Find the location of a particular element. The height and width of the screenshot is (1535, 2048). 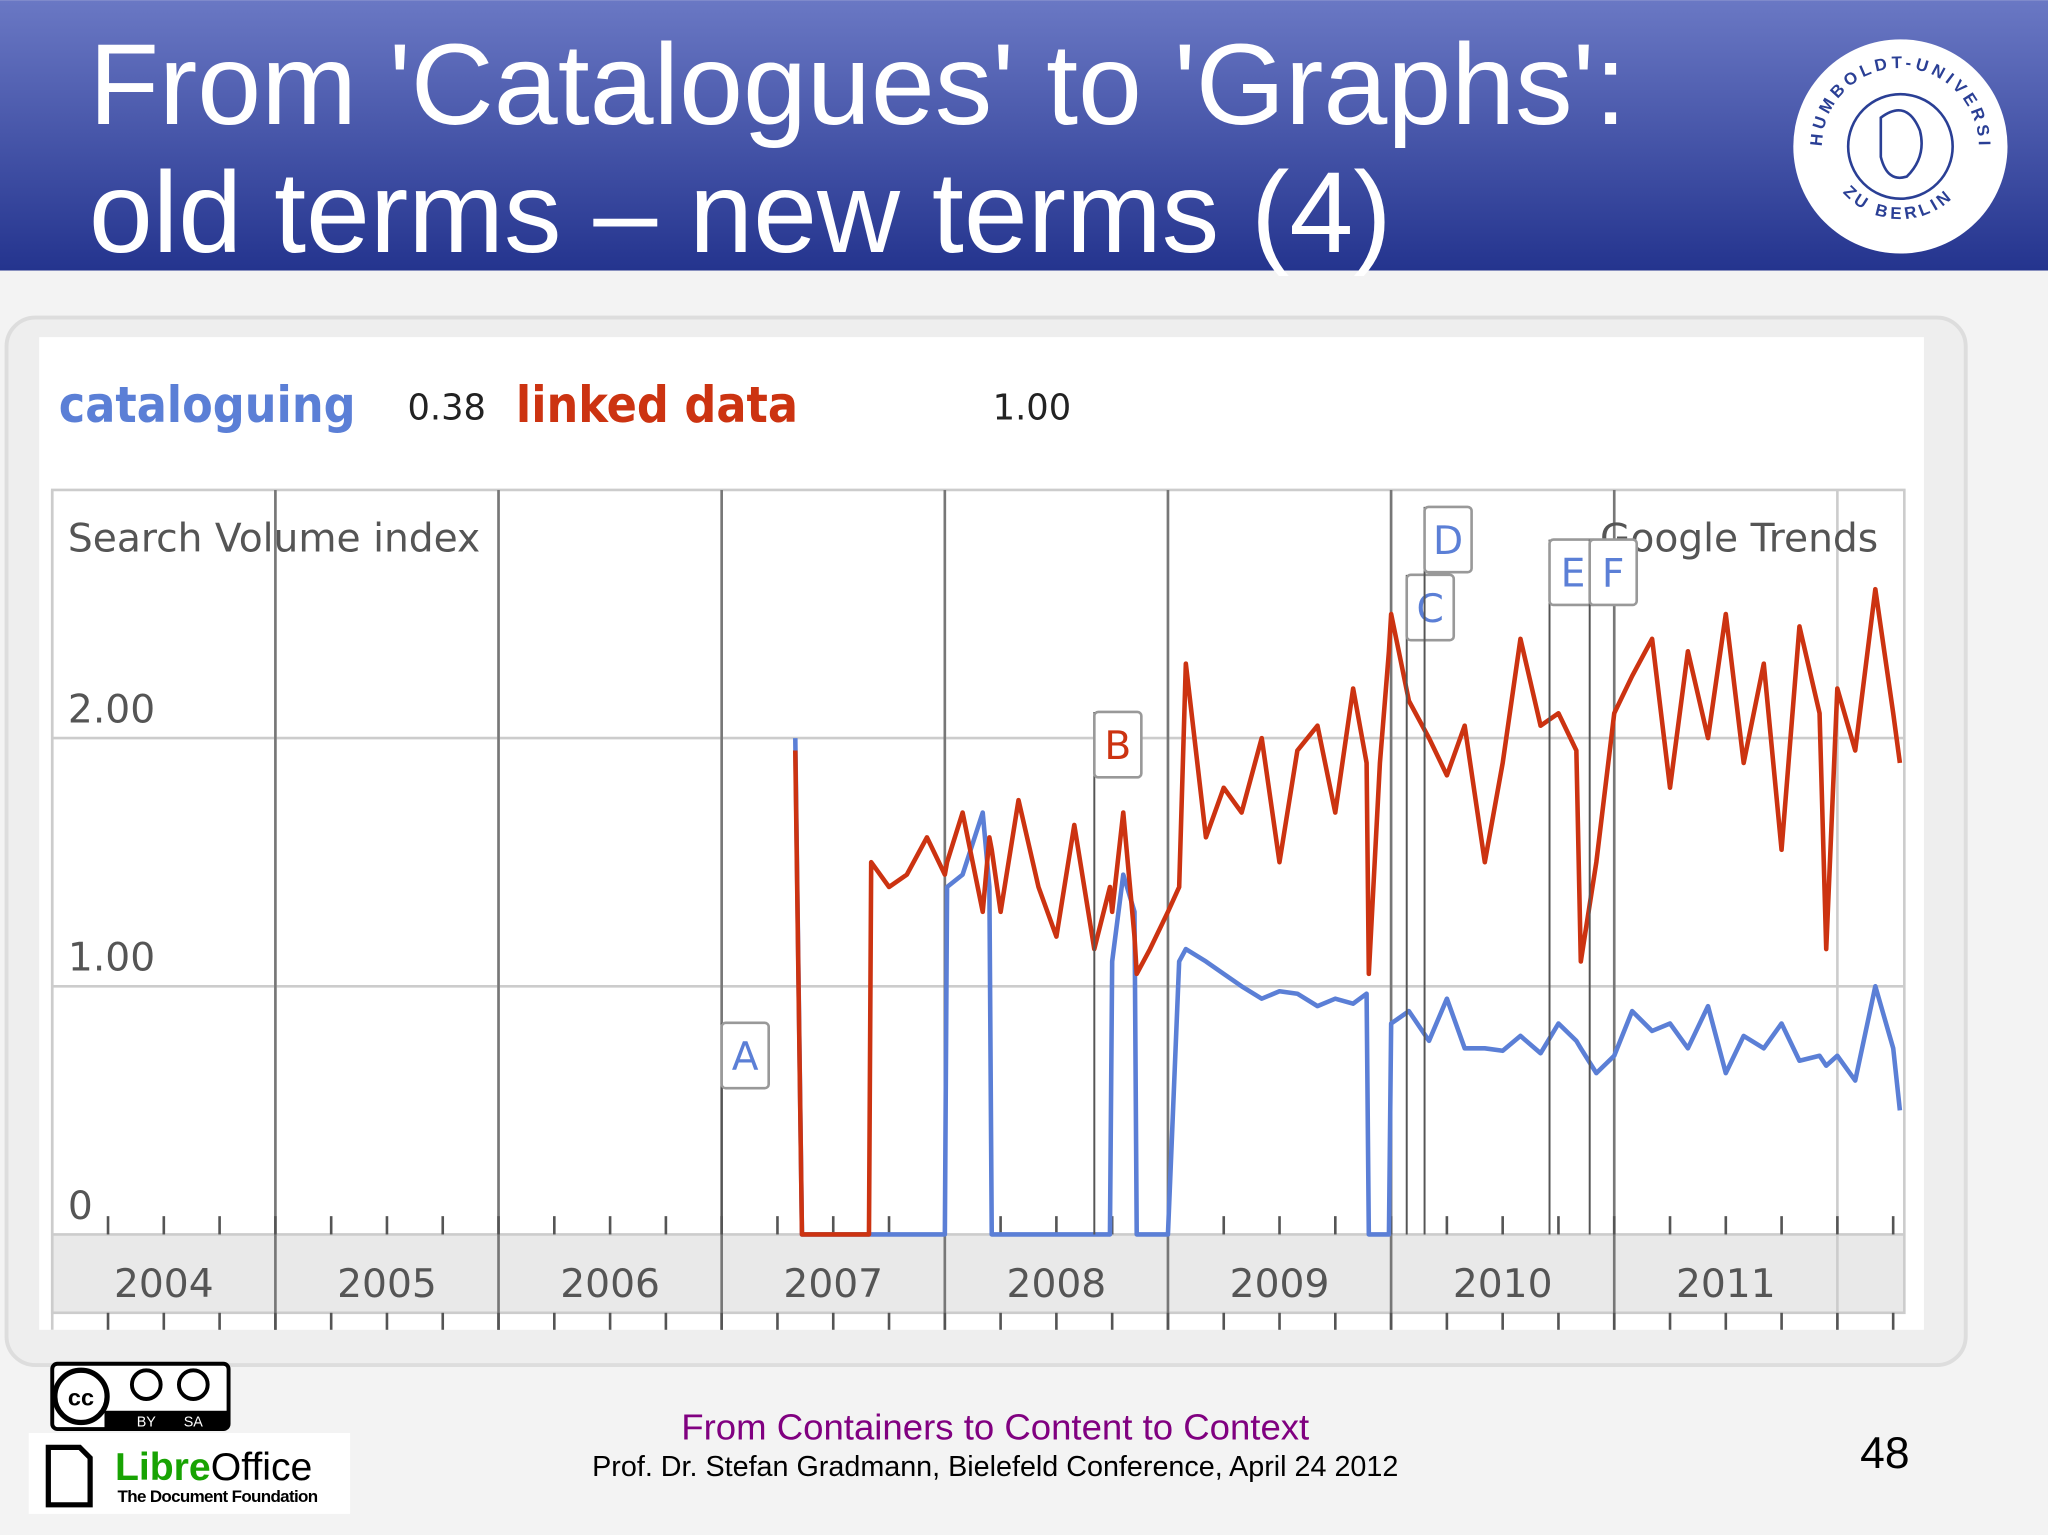

annotation-label: B is located at coordinates (1117, 746).